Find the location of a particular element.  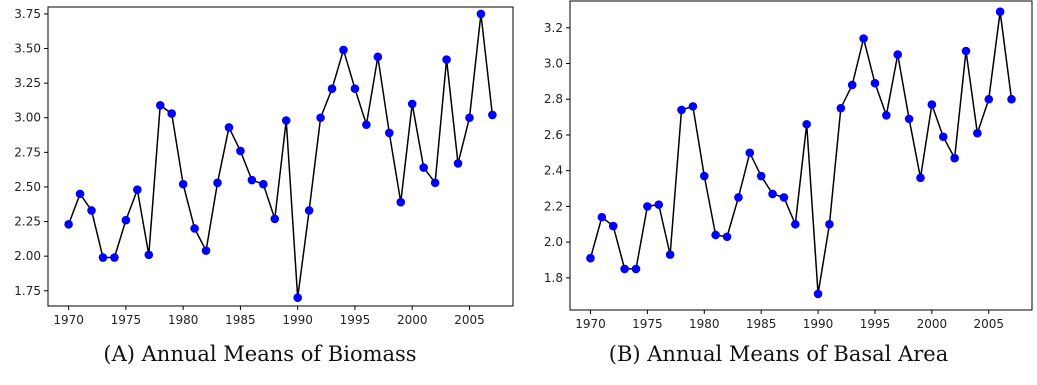

y-tick-label: 3.2 is located at coordinates (553, 28).